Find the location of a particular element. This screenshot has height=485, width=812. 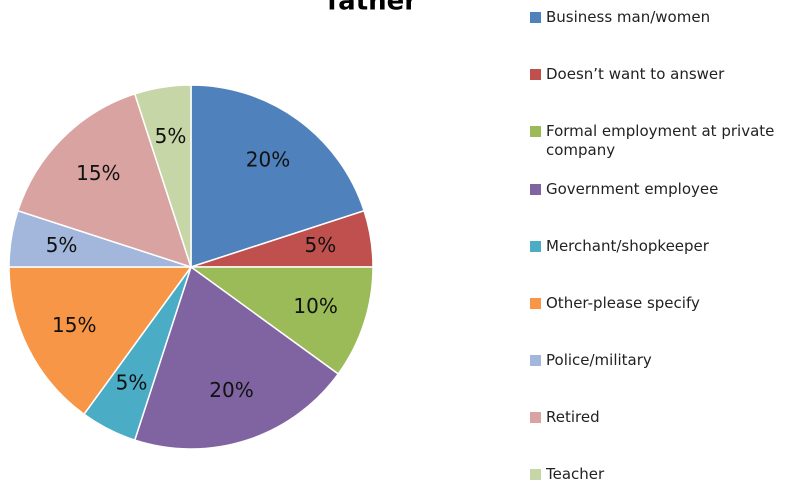

legend-label: Police/military is located at coordinates (599, 360).